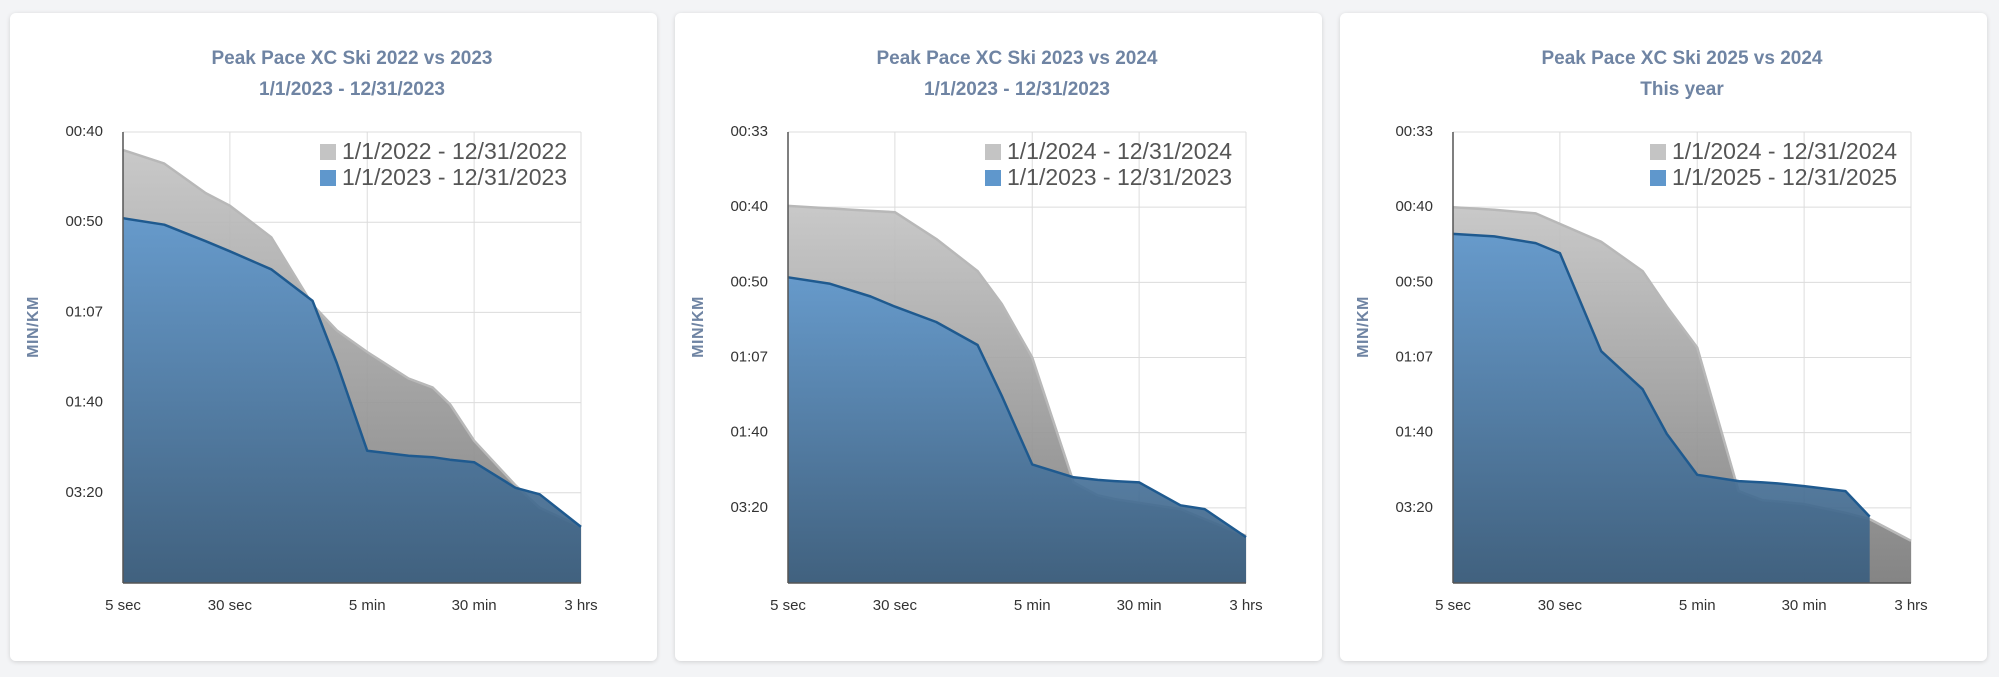  What do you see at coordinates (1784, 177) in the screenshot?
I see `legend-label: 1/1/2025 - 12/31/2025` at bounding box center [1784, 177].